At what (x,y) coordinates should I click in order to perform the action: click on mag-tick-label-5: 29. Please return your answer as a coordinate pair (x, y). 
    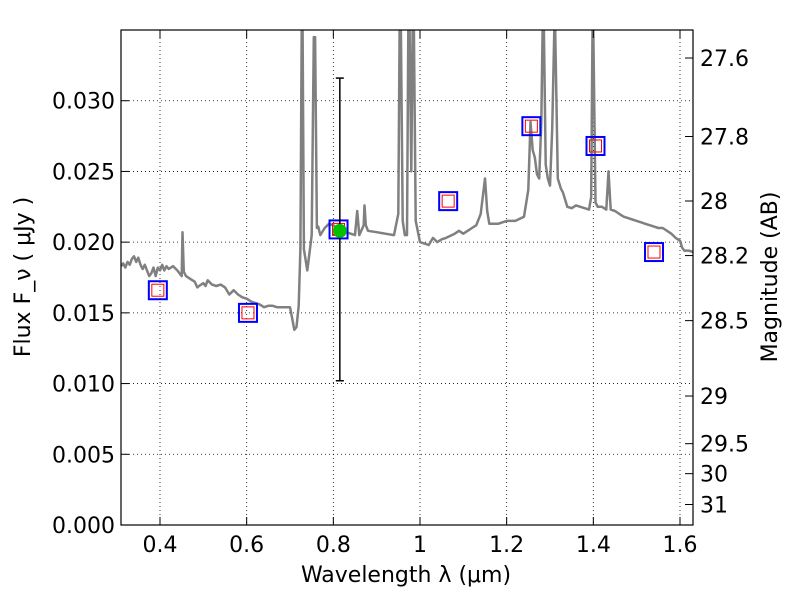
    Looking at the image, I should click on (714, 397).